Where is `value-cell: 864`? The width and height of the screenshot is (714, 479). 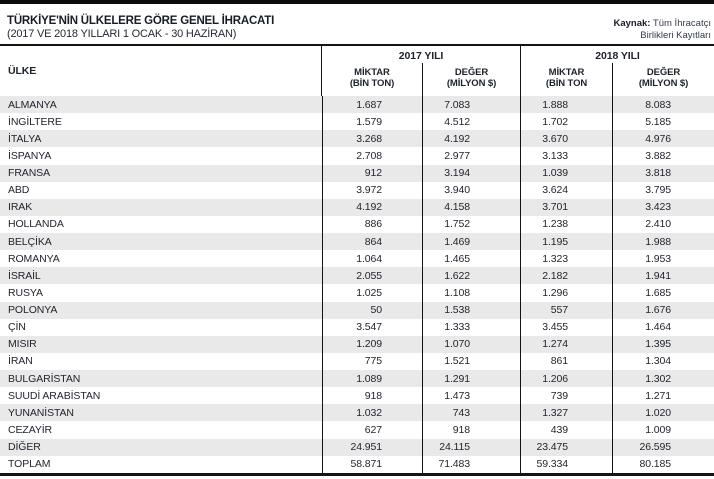 value-cell: 864 is located at coordinates (372, 242).